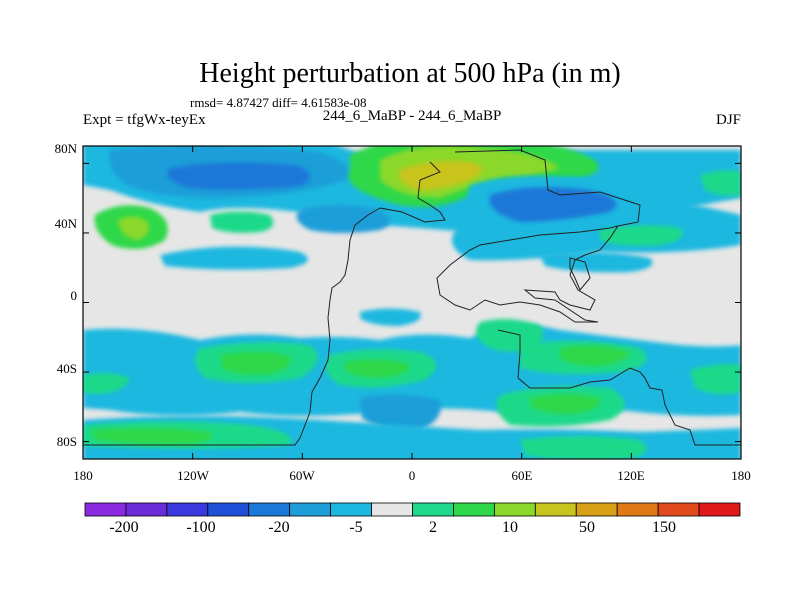 The image size is (800, 600). What do you see at coordinates (66, 223) in the screenshot?
I see `y-tick-label: 40N` at bounding box center [66, 223].